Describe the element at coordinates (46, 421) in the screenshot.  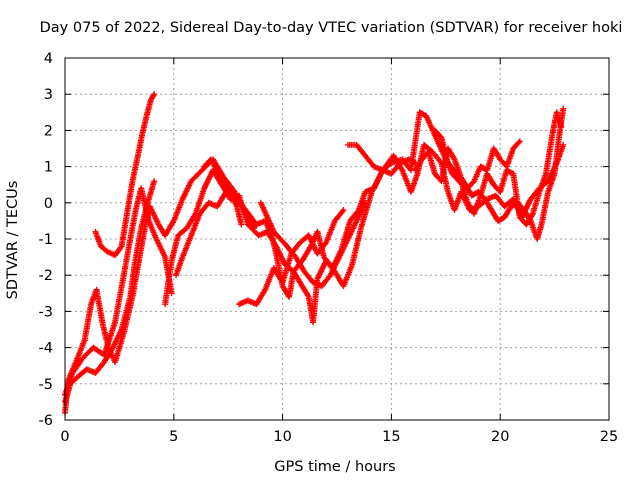
I see `y-tick-label: -6` at that location.